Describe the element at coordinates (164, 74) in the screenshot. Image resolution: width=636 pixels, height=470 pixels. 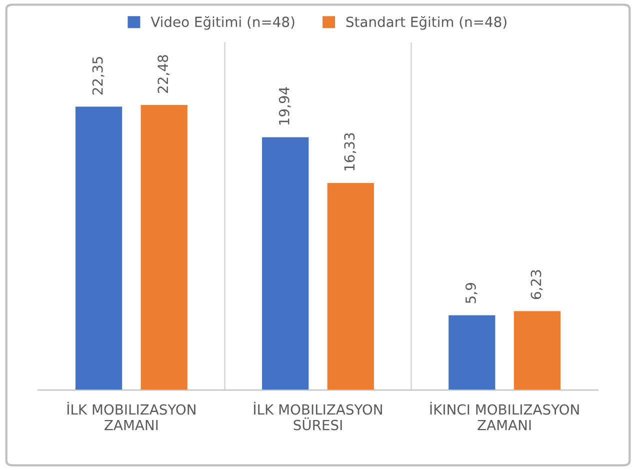
I see `data-label: 22,48` at that location.